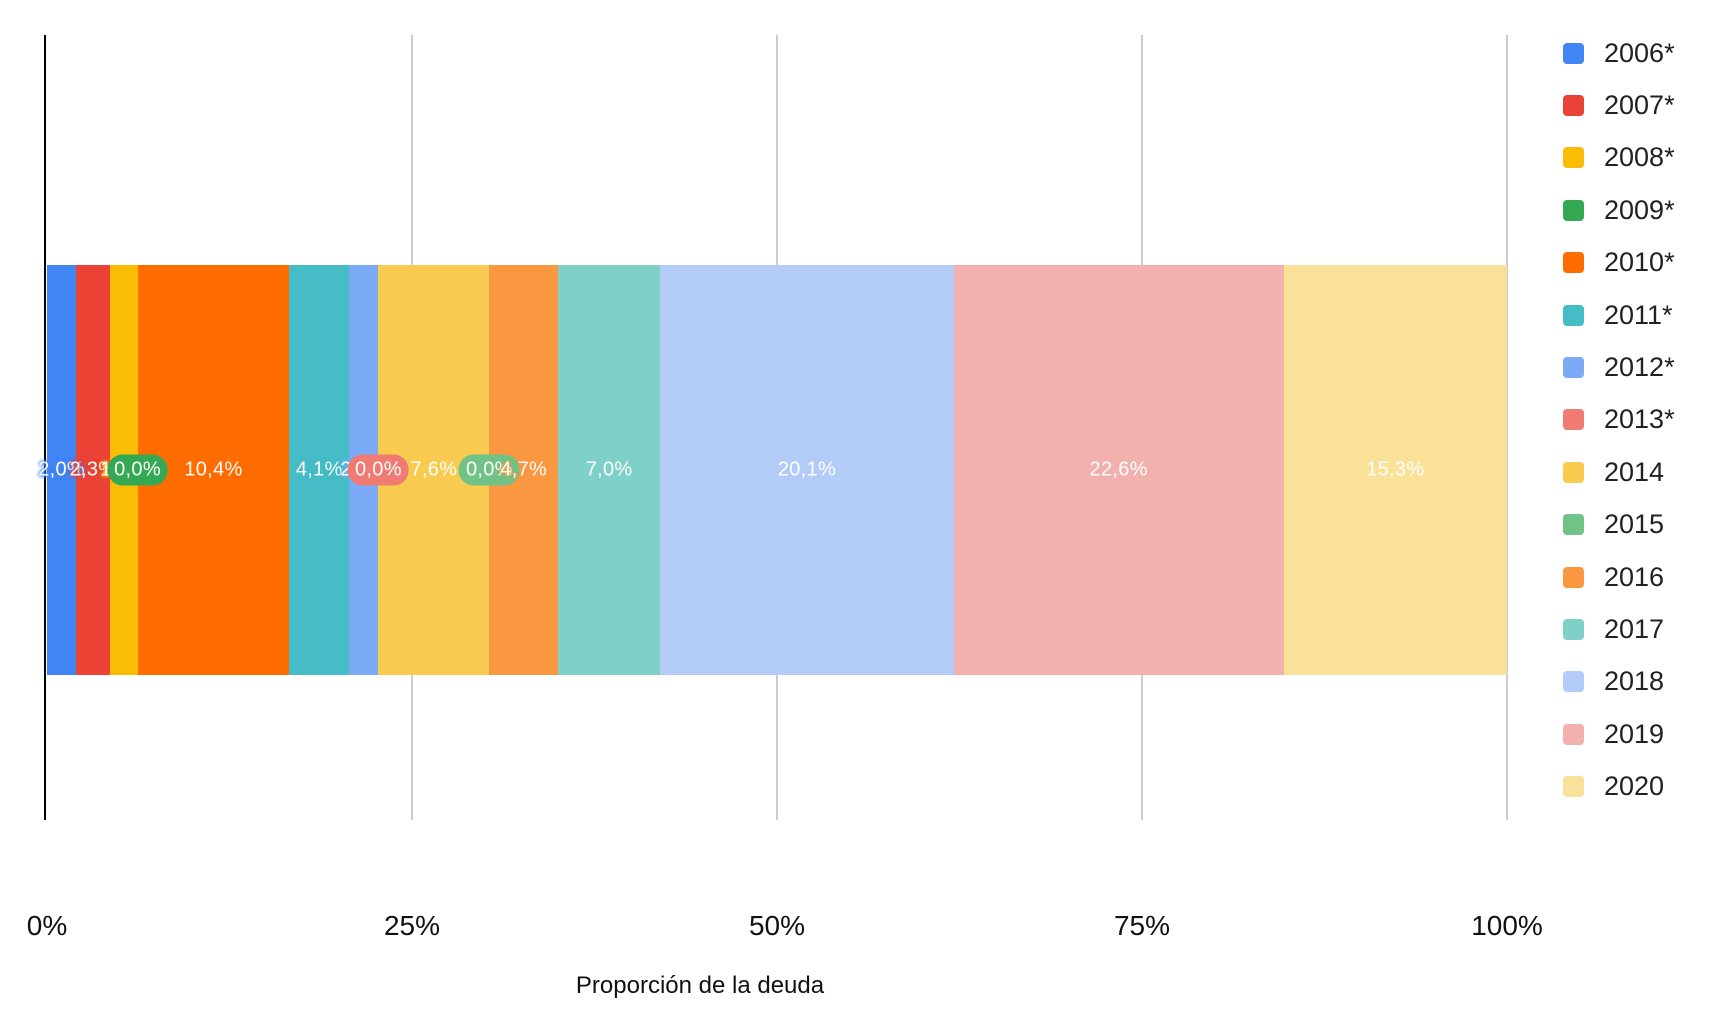  Describe the element at coordinates (45, 427) in the screenshot. I see `axis-baseline` at that location.